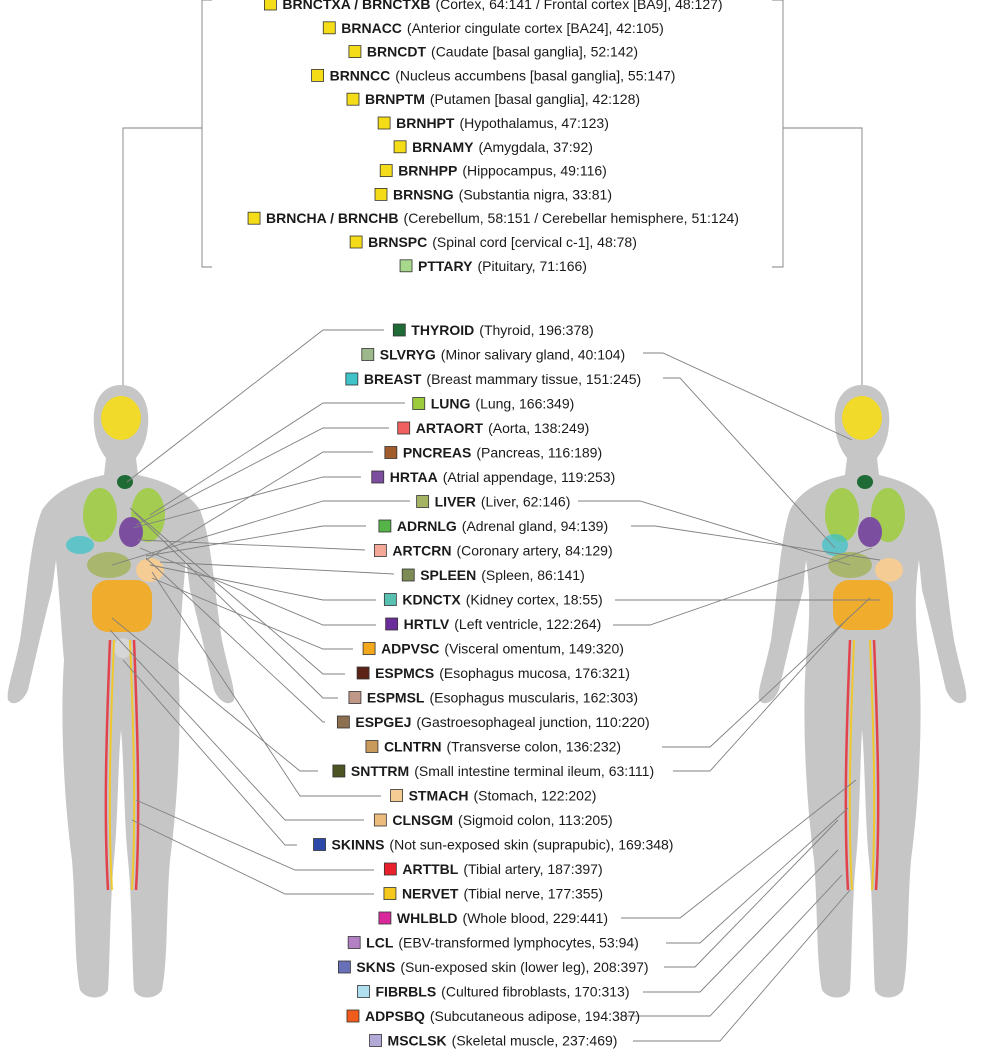 This screenshot has width=981, height=1050. Describe the element at coordinates (393, 379) in the screenshot. I see `tissue-code: BREAST` at that location.